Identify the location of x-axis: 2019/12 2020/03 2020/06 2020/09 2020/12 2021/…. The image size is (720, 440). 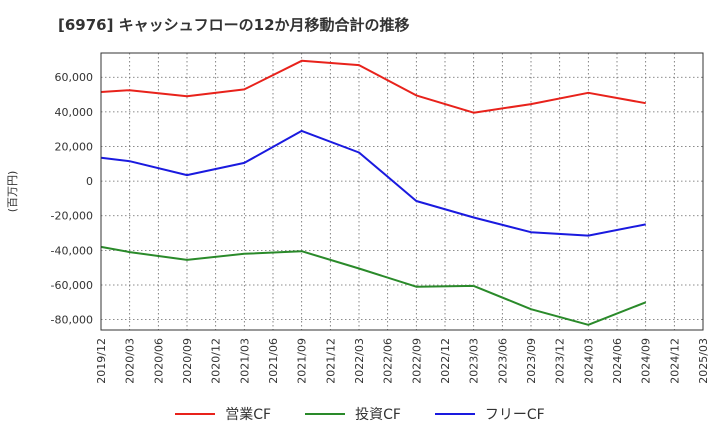
(402, 361).